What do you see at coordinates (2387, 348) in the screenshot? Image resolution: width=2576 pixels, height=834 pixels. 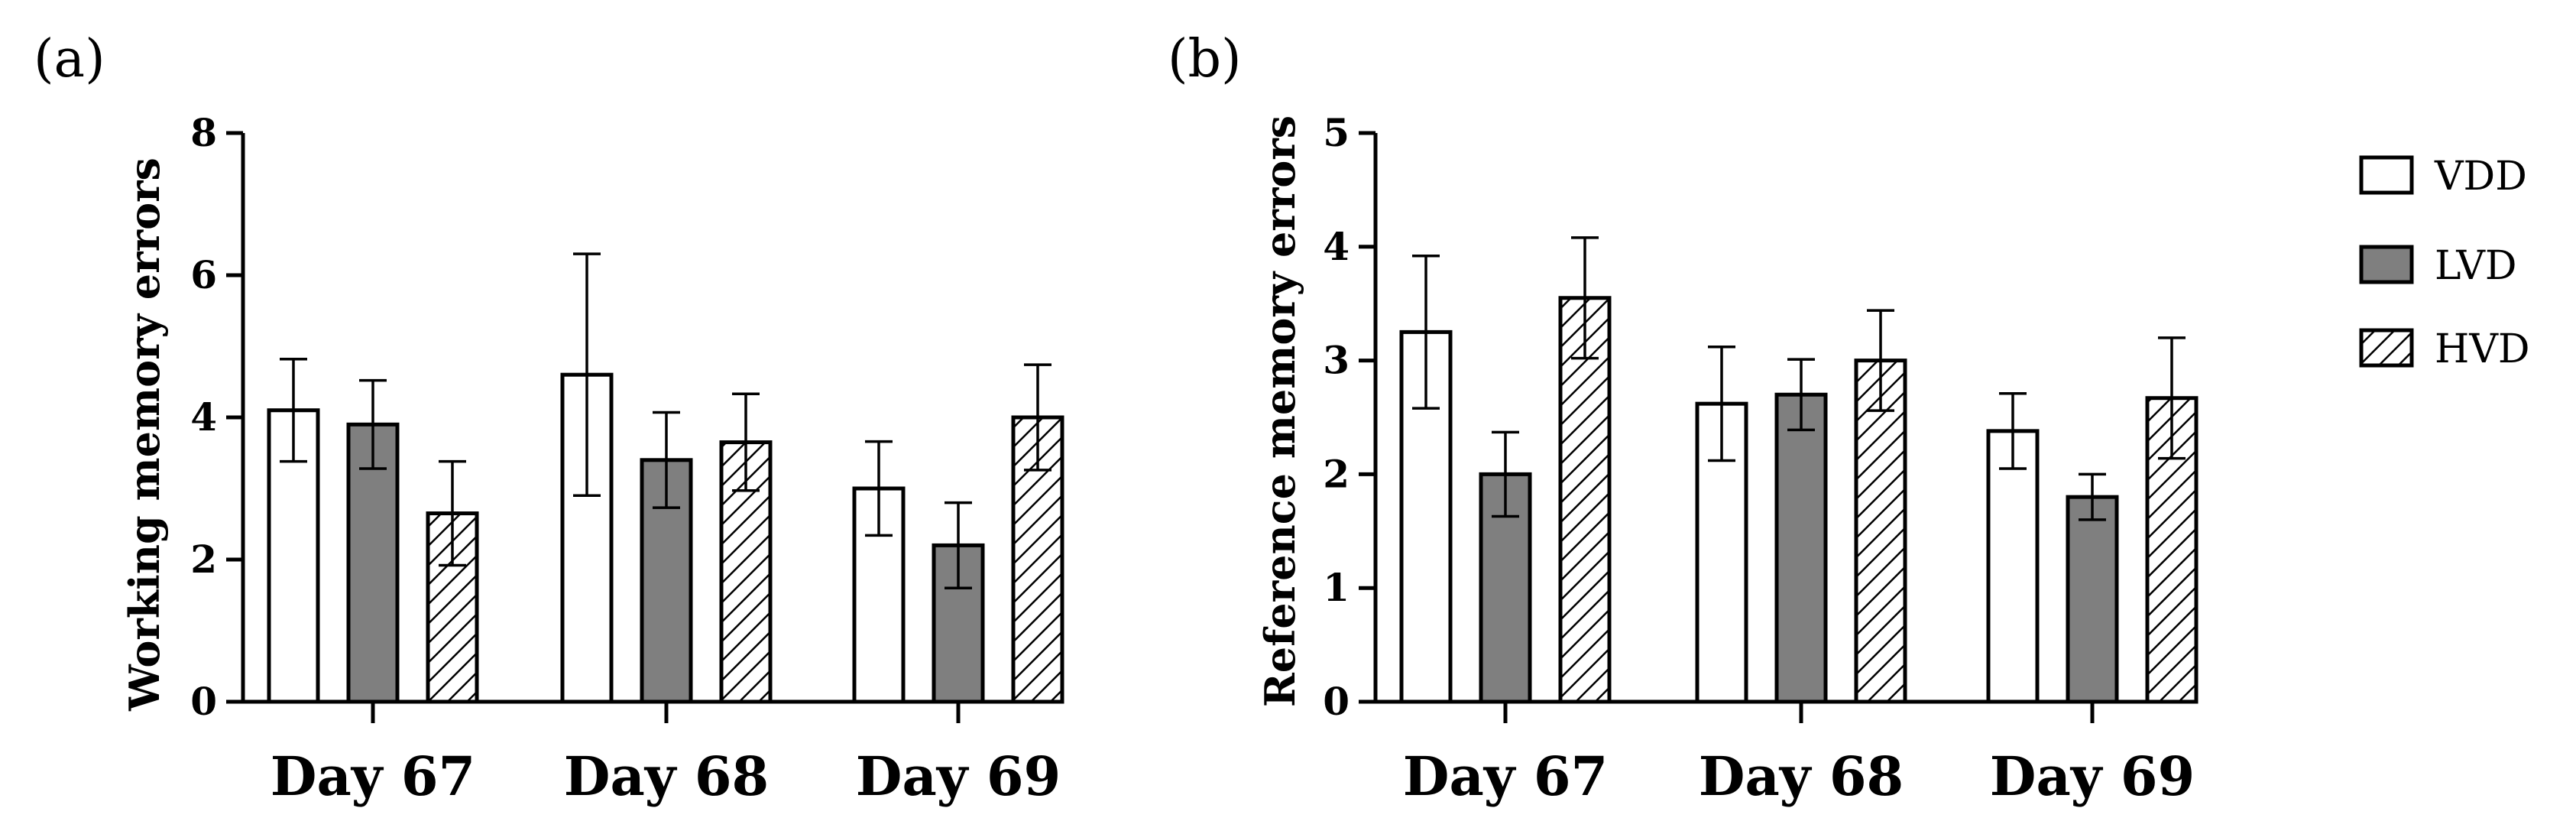 I see `legend-swatch-hvd` at bounding box center [2387, 348].